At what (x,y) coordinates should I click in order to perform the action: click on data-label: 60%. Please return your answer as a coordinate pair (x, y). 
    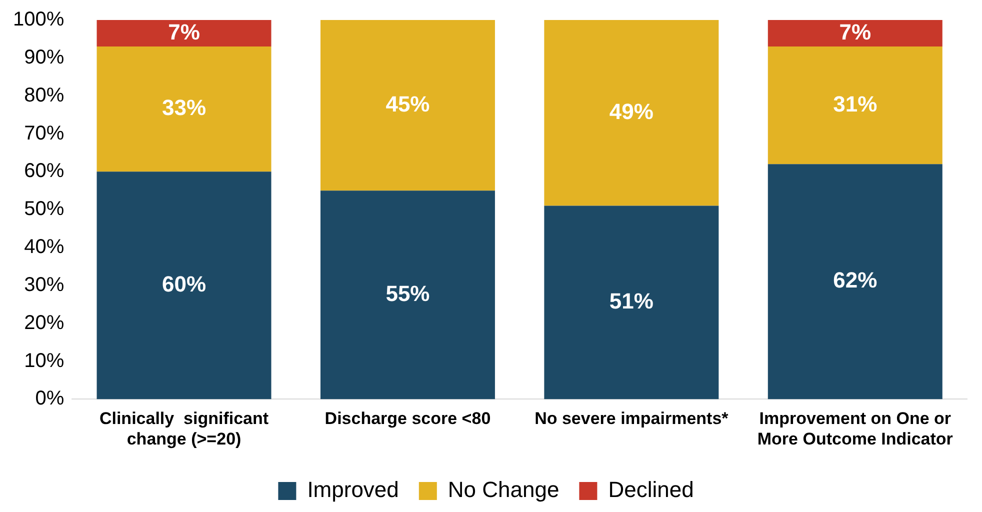
    Looking at the image, I should click on (184, 284).